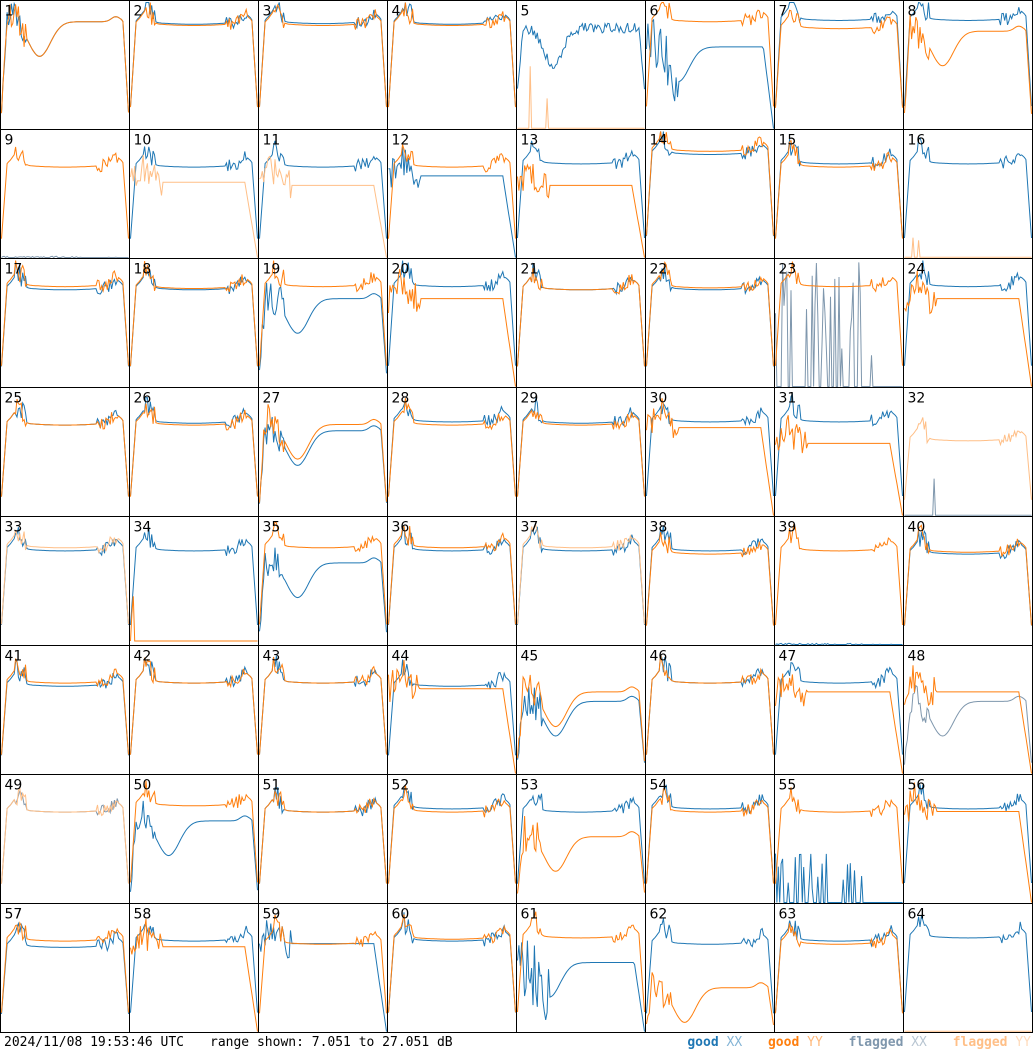  What do you see at coordinates (710, 968) in the screenshot?
I see `antenna-tile-62: 62` at bounding box center [710, 968].